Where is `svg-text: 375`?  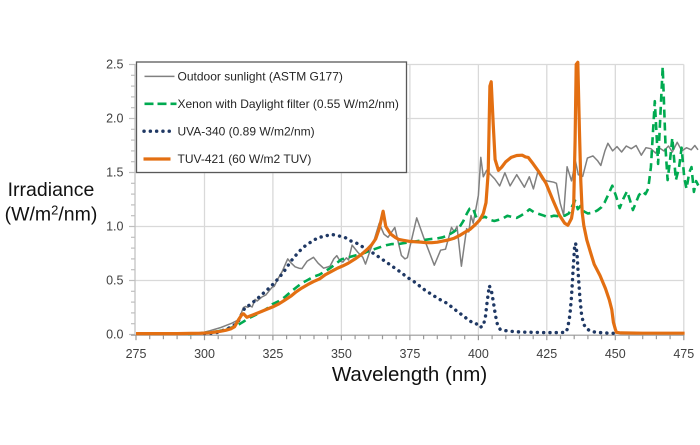
svg-text: 375 is located at coordinates (409, 354).